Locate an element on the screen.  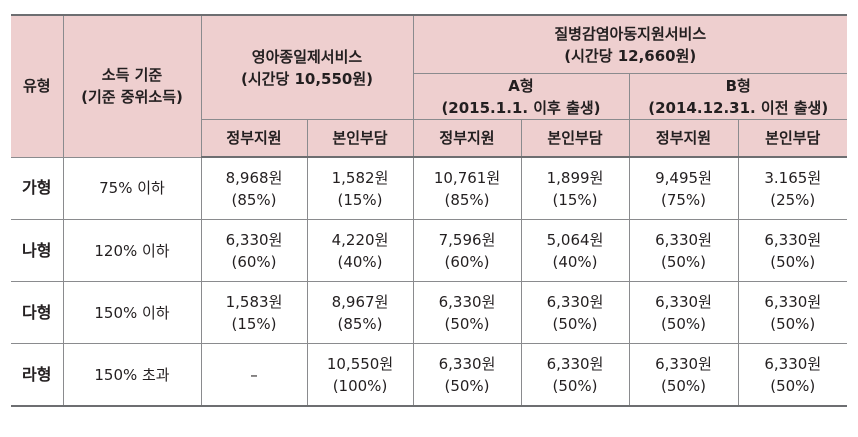
row-income: 120% 이하 is located at coordinates (132, 250).